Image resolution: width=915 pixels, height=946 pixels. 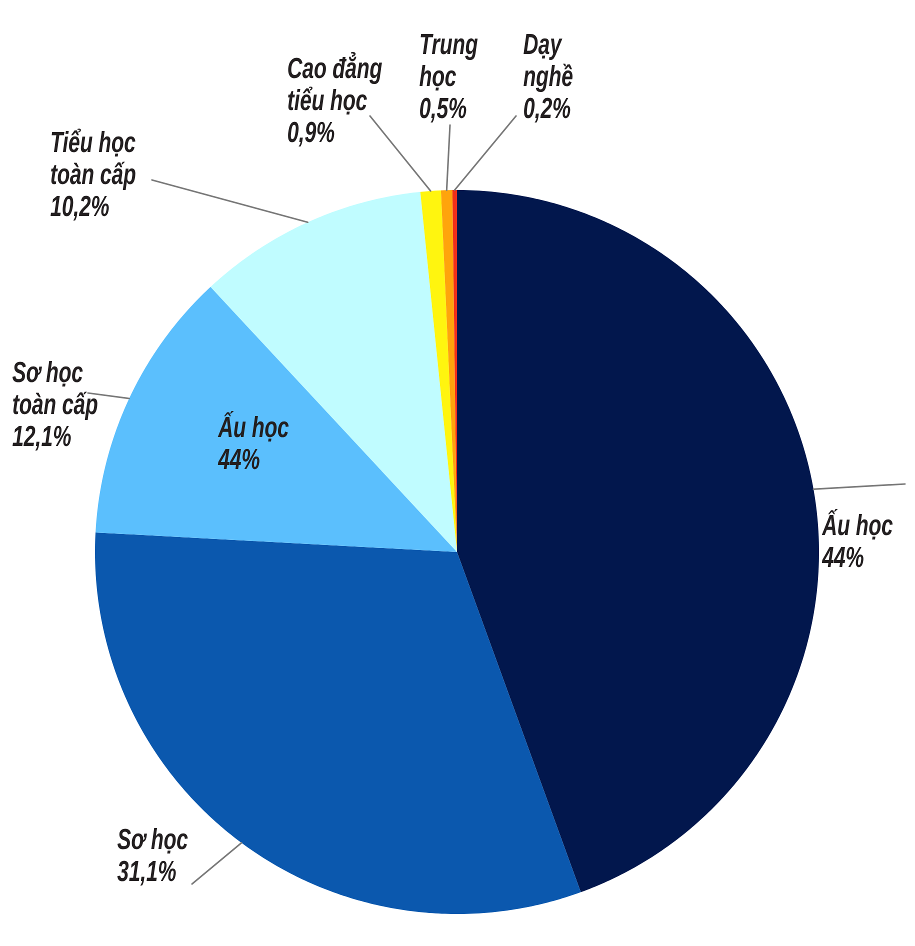 What do you see at coordinates (152, 841) in the screenshot?
I see `slice-label: Sơ học` at bounding box center [152, 841].